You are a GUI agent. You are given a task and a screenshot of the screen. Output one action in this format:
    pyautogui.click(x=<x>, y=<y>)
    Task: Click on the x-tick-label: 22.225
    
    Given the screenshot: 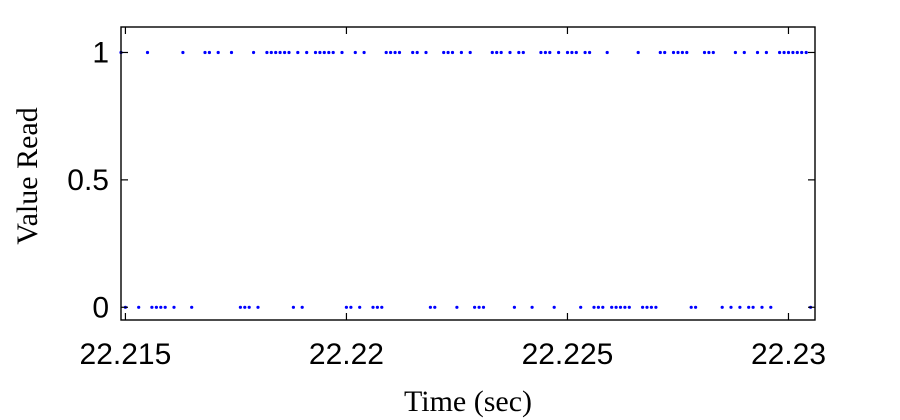 What is the action you would take?
    pyautogui.click(x=568, y=354)
    